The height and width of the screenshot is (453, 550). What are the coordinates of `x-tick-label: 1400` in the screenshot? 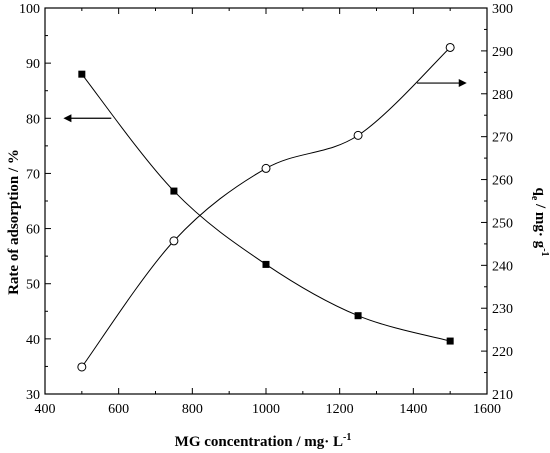 It's located at (413, 409).